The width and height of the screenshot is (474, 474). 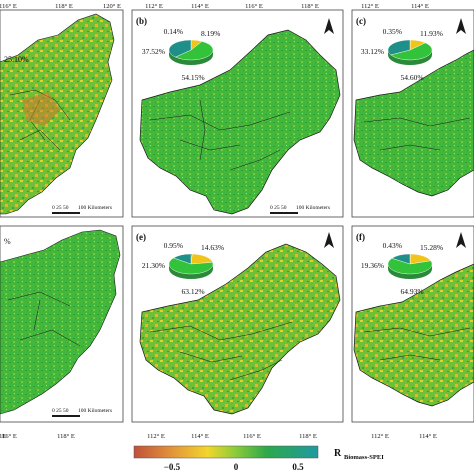 I want to click on pie-percent-label: 63.12%, so click(x=192, y=291).